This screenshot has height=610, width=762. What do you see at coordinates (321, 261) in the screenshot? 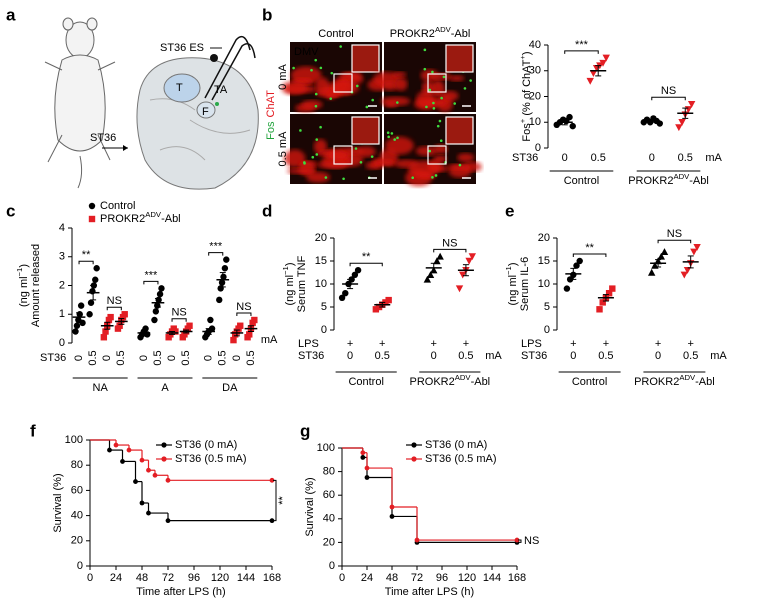
I see `y-tick-label: 15` at bounding box center [321, 261].